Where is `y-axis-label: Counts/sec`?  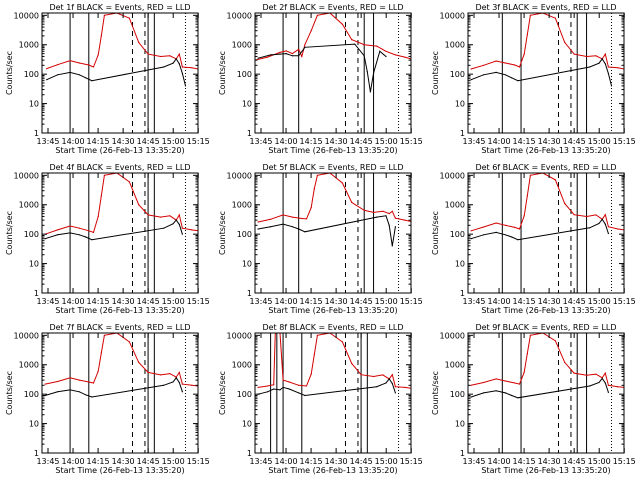
y-axis-label: Counts/sec is located at coordinates (9, 233).